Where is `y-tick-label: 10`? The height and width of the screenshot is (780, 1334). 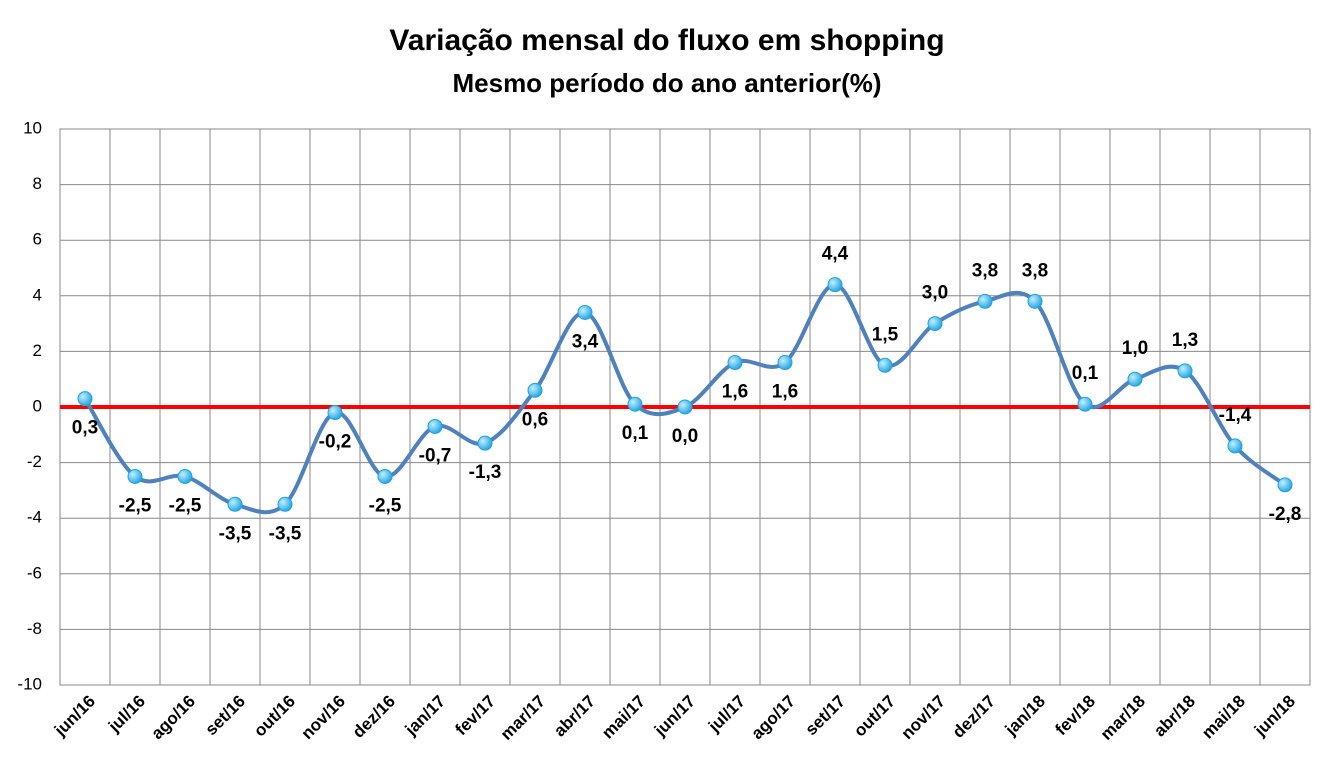 y-tick-label: 10 is located at coordinates (32, 127).